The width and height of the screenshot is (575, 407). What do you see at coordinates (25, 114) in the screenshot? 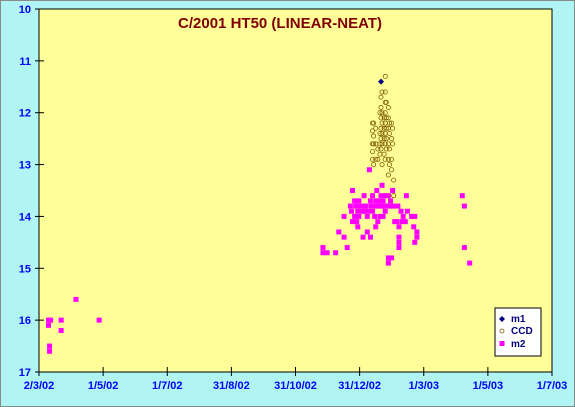
I see `y-tick-label: 12` at bounding box center [25, 114].